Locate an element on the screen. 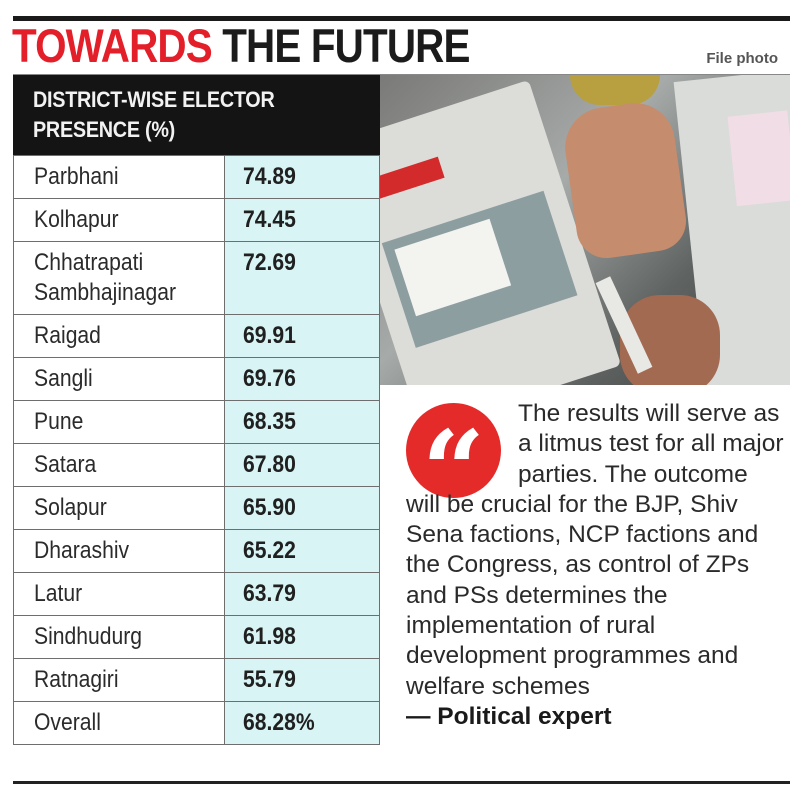 Image resolution: width=800 pixels, height=800 pixels. evm-pink-label is located at coordinates (758, 158).